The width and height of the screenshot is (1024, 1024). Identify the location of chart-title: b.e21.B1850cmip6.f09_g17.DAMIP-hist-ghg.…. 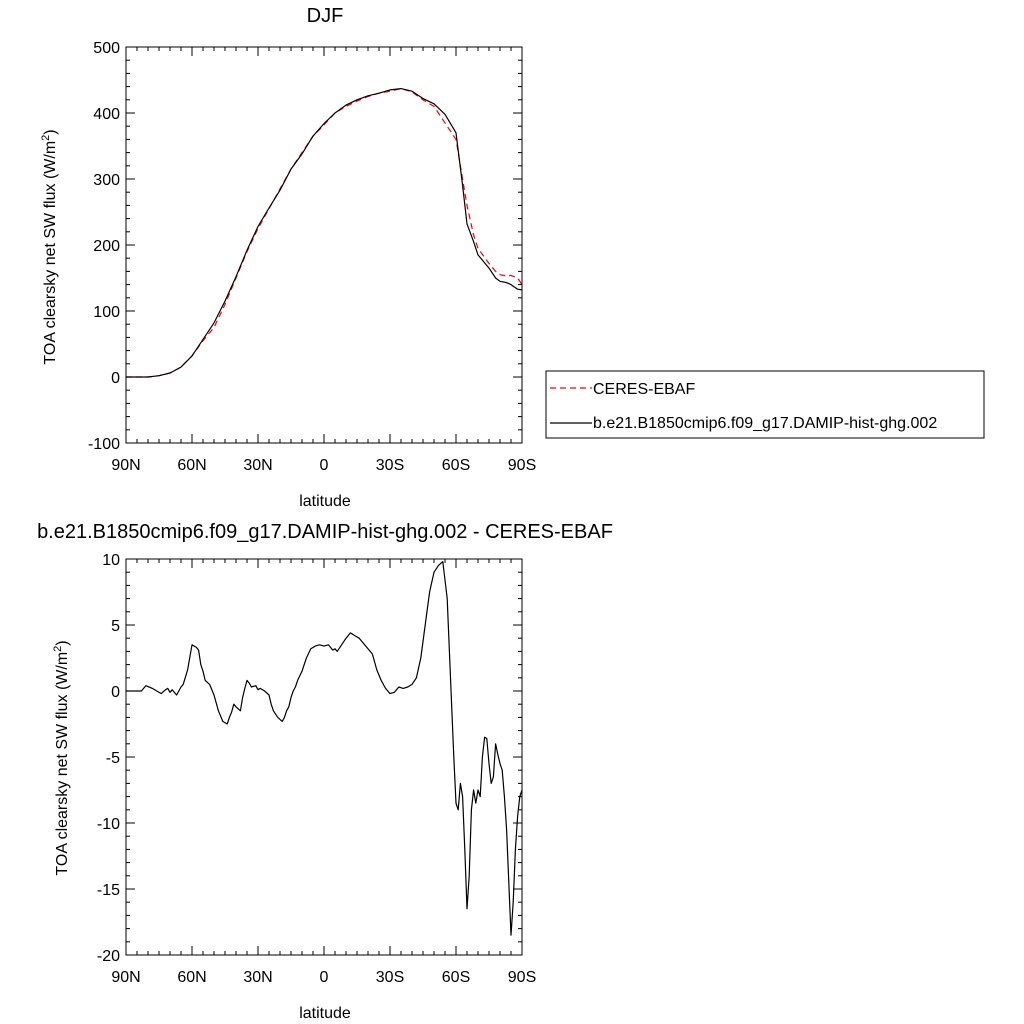
(325, 532).